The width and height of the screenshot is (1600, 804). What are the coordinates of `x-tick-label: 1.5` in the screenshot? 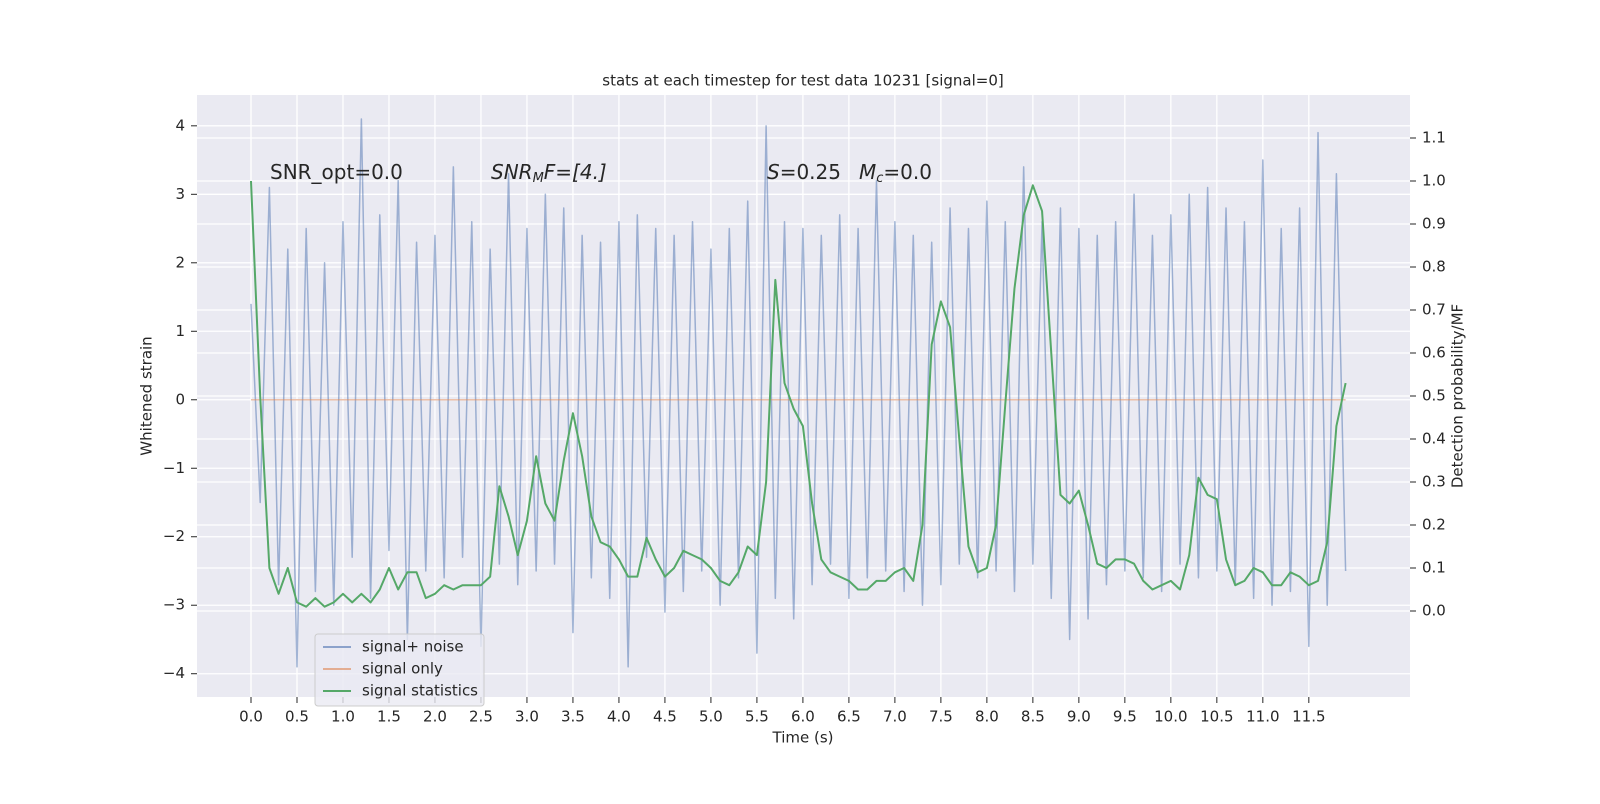 It's located at (389, 717).